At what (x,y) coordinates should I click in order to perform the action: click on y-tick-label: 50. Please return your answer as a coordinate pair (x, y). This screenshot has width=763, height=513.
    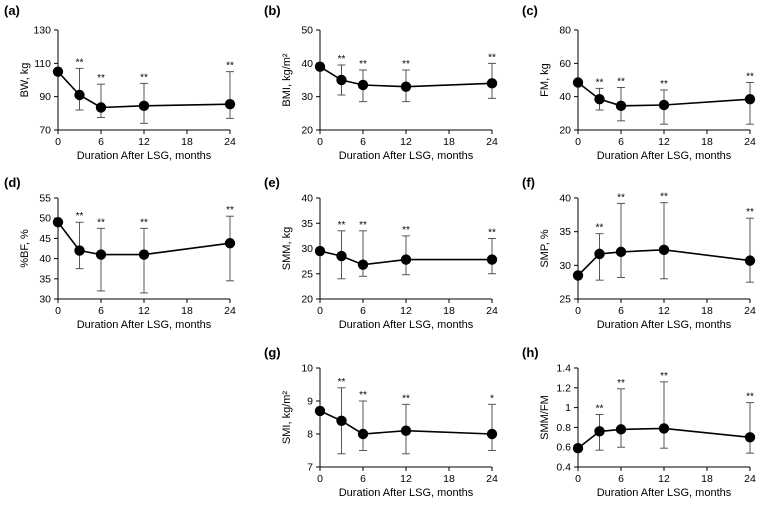
    Looking at the image, I should click on (45, 219).